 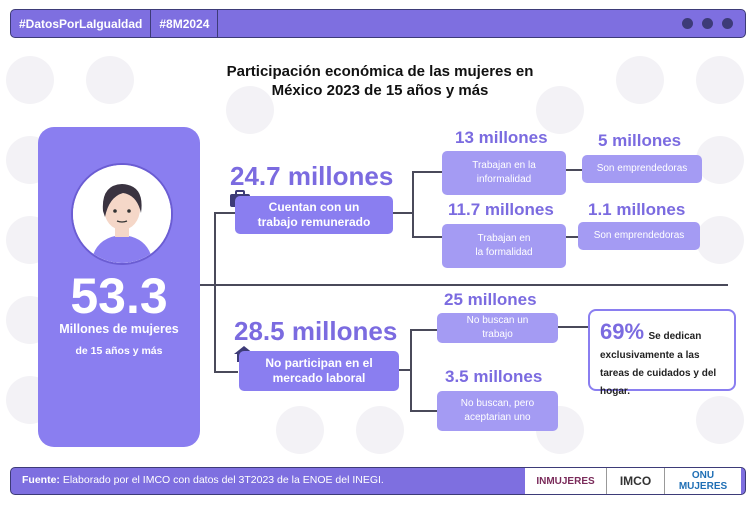 What do you see at coordinates (501, 209) in the screenshot?
I see `formal-value: 11.7 millones` at bounding box center [501, 209].